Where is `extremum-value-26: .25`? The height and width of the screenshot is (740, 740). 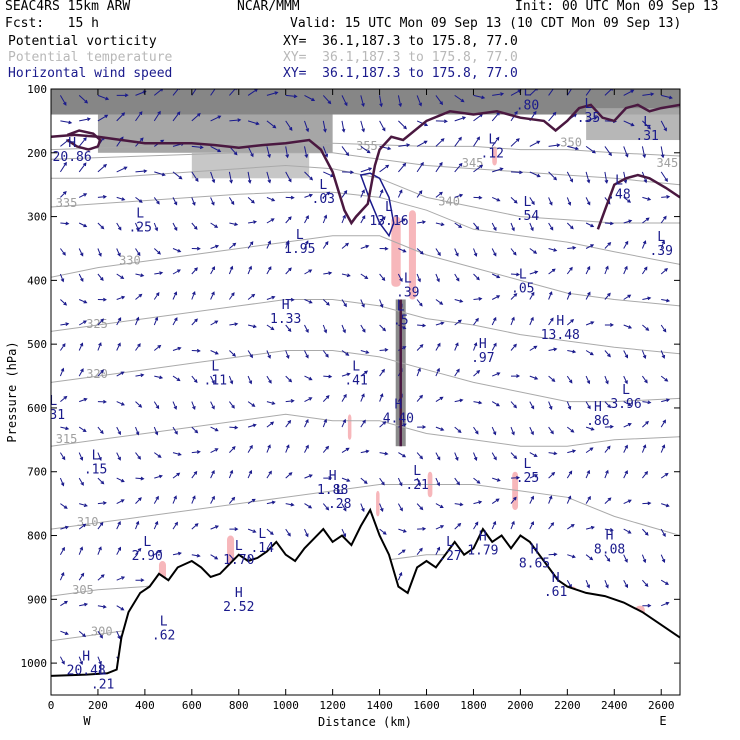
extremum-value-26: .25 is located at coordinates (527, 478).